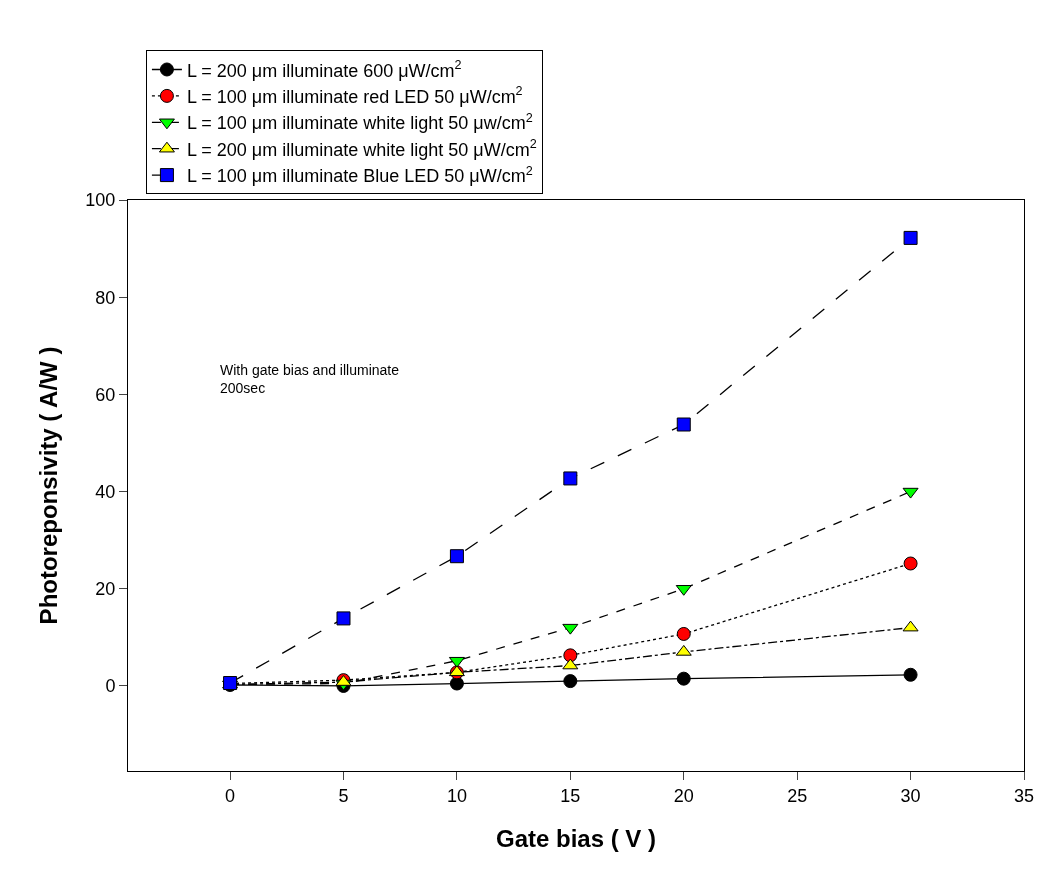  Describe the element at coordinates (456, 795) in the screenshot. I see `x-tick-label: 10` at that location.